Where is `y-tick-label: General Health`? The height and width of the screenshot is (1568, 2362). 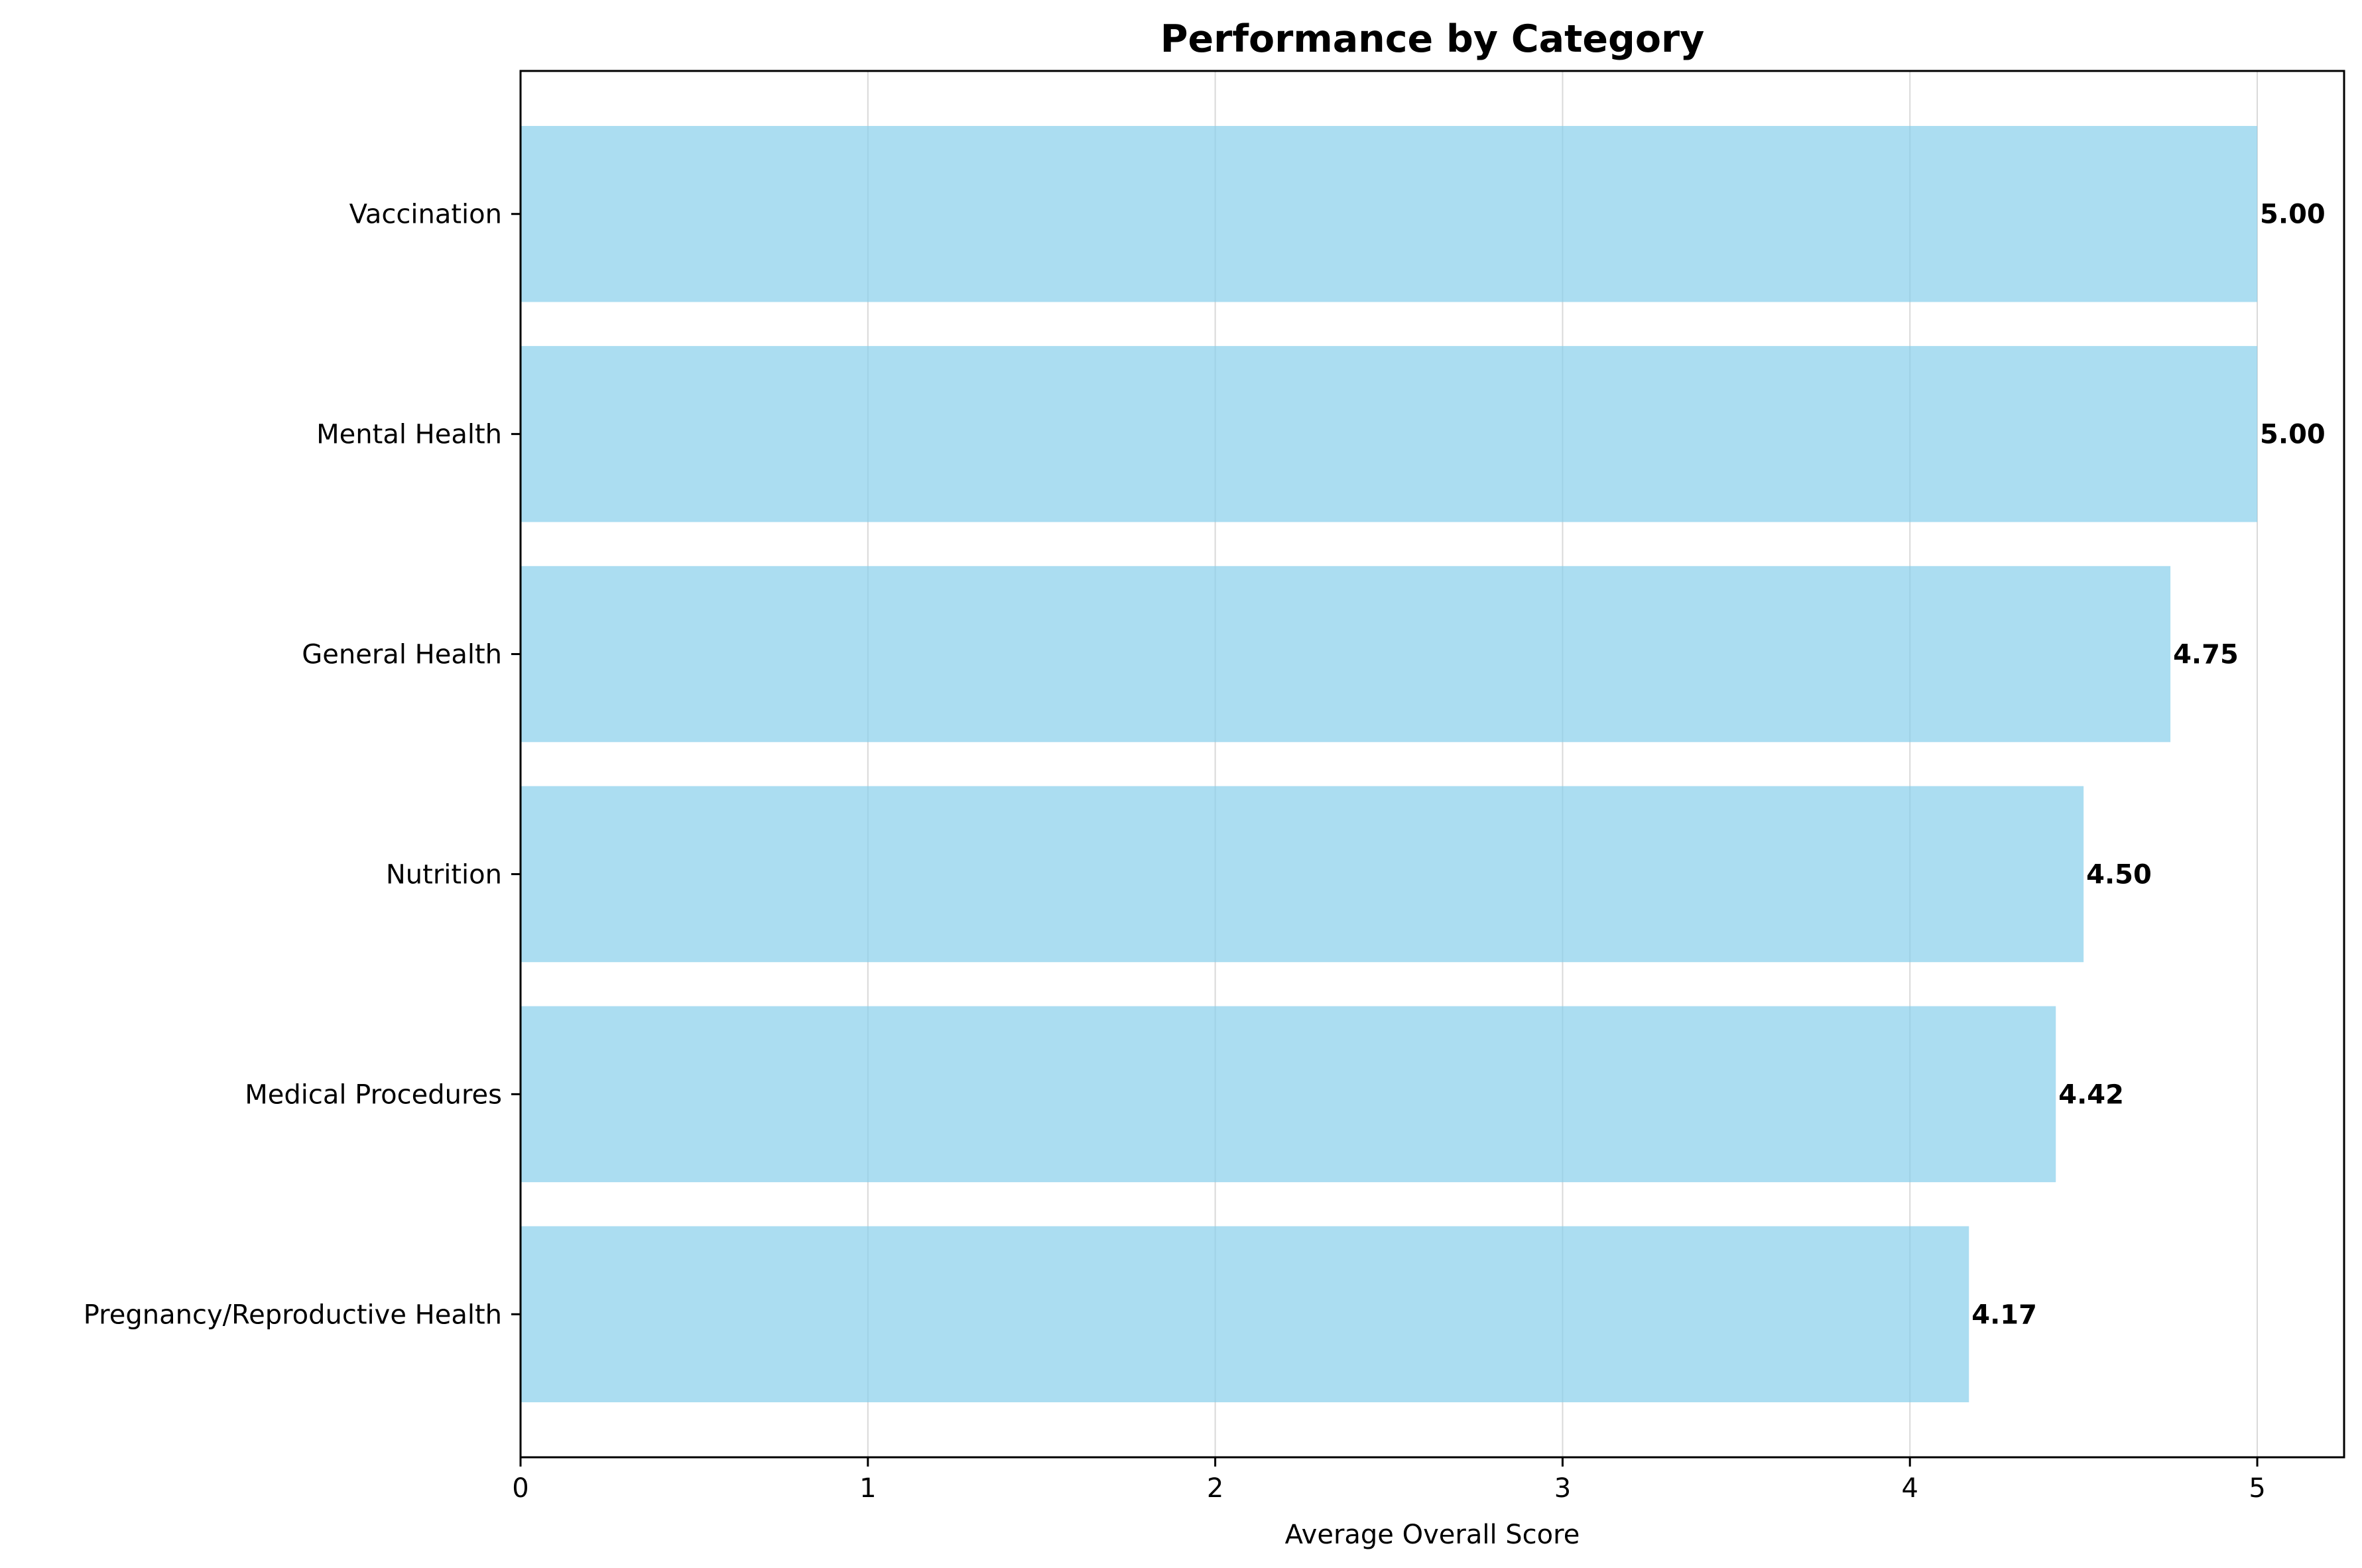 y-tick-label: General Health is located at coordinates (402, 655).